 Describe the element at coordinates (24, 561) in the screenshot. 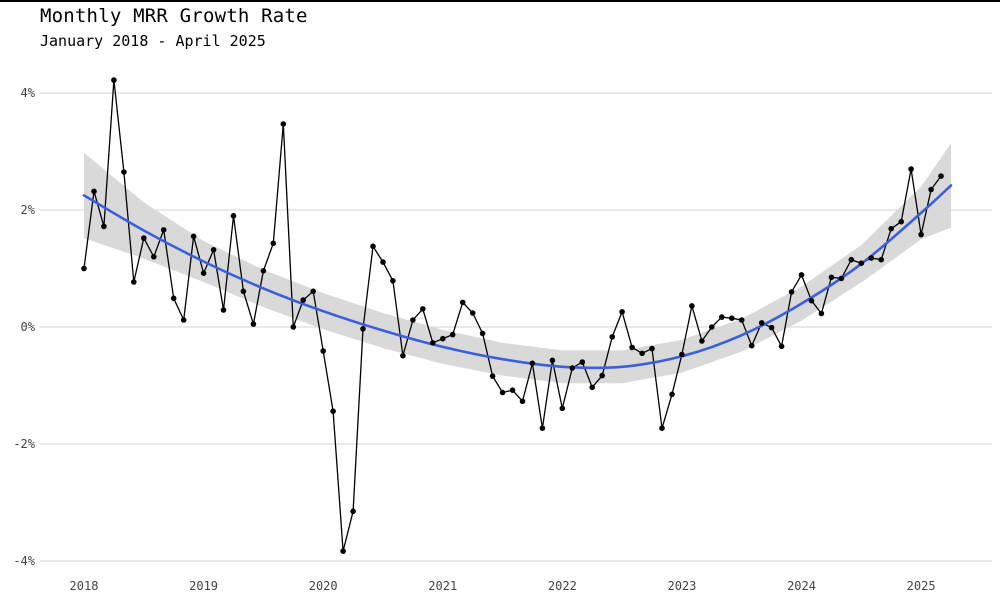

I see `y-tick-label: -4%` at that location.